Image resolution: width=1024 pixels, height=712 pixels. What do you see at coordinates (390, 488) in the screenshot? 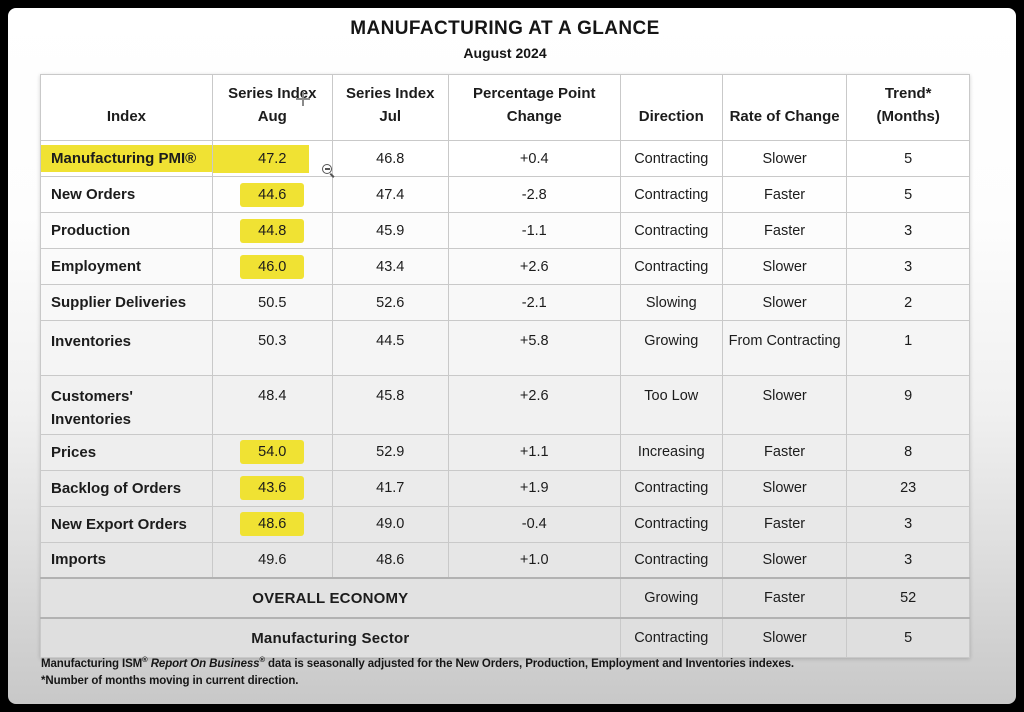
I see `jul-value: 41.7` at bounding box center [390, 488].